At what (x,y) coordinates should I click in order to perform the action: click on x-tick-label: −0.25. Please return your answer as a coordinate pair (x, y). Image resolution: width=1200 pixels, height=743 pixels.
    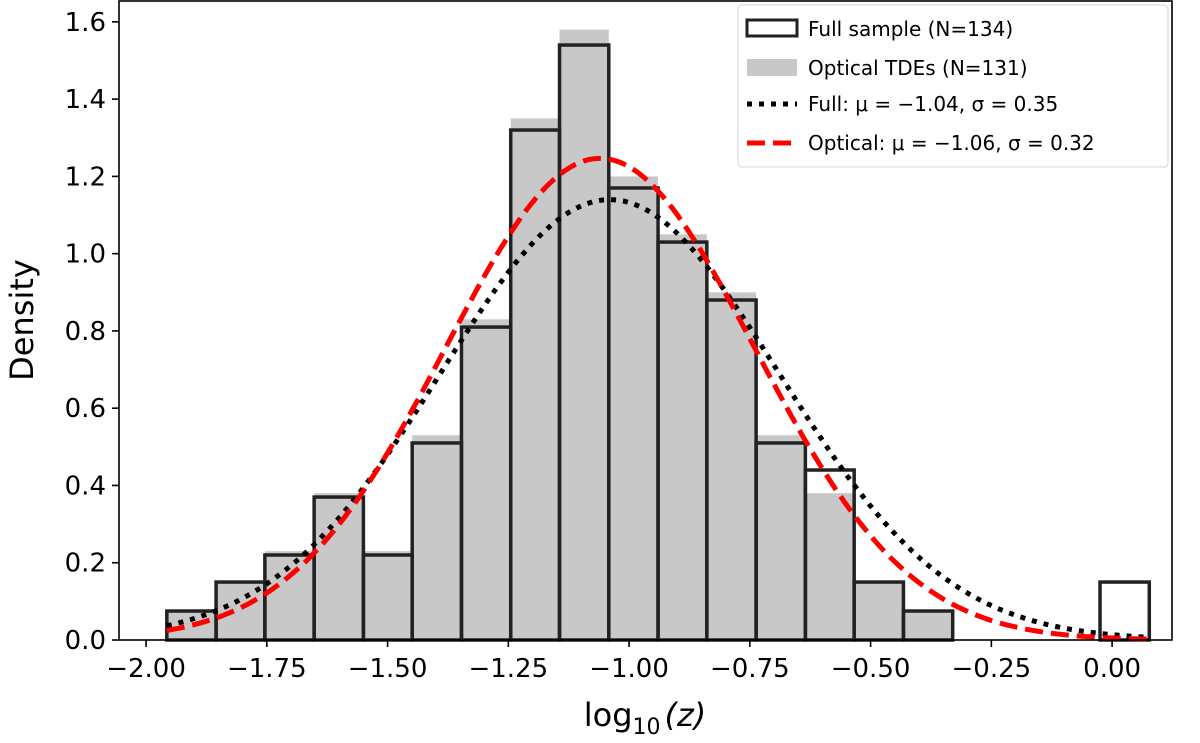
    Looking at the image, I should click on (992, 669).